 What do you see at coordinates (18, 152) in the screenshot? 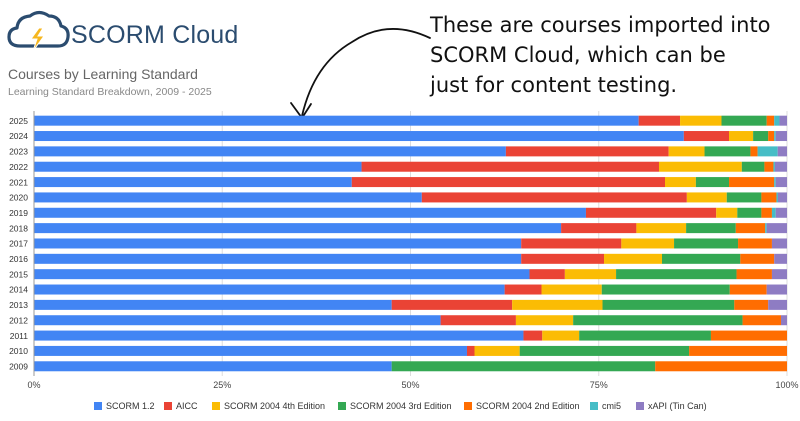
I see `y-tick-label: 2023` at bounding box center [18, 152].